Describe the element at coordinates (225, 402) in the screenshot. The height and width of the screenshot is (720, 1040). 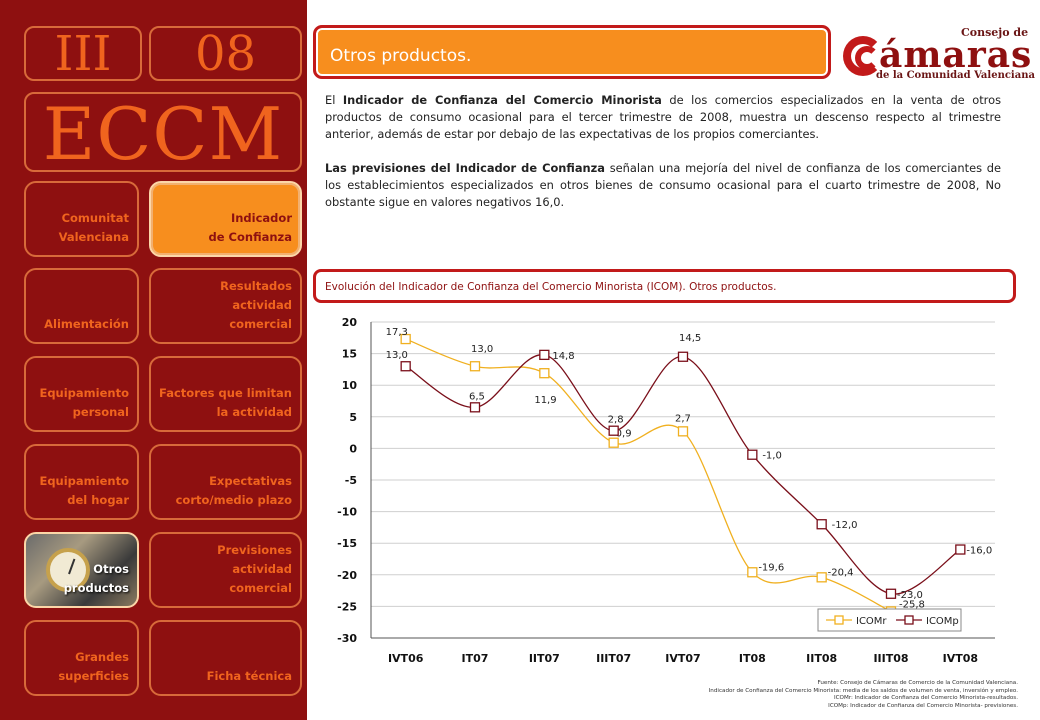
I see `nav-label: Factores que limitan la actividad` at that location.